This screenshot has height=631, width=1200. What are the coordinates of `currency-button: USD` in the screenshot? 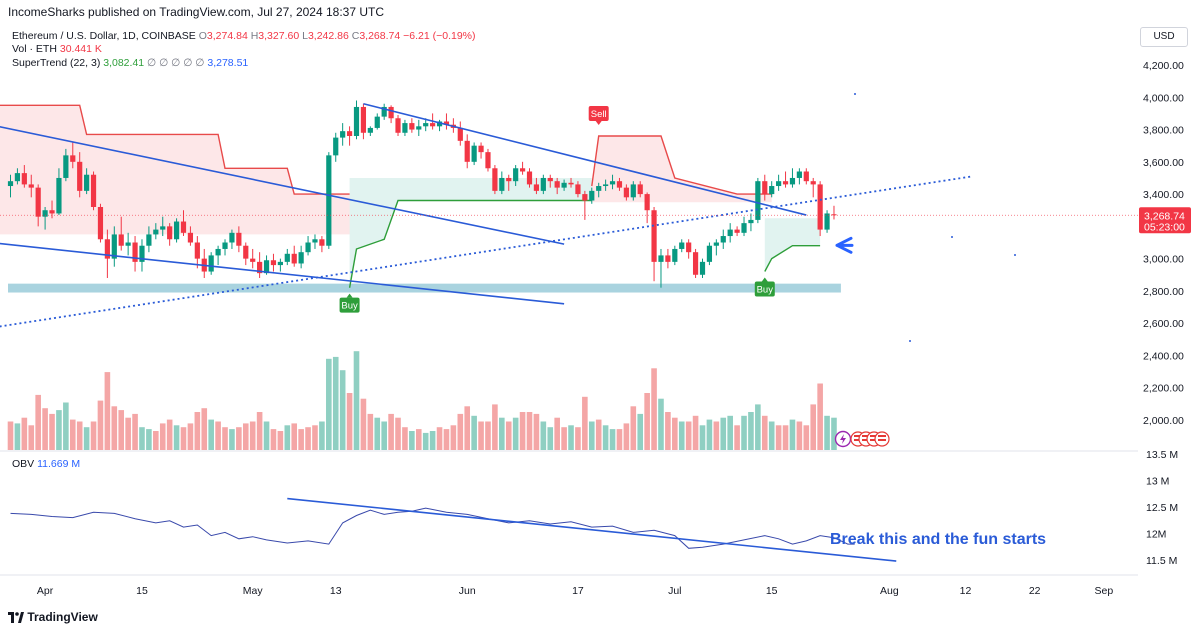 It's located at (1164, 37).